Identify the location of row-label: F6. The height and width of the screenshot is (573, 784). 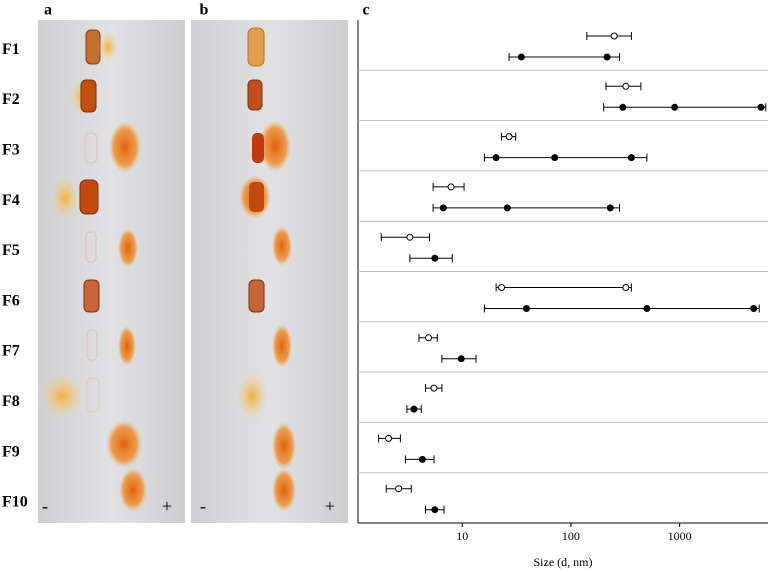
(11, 300).